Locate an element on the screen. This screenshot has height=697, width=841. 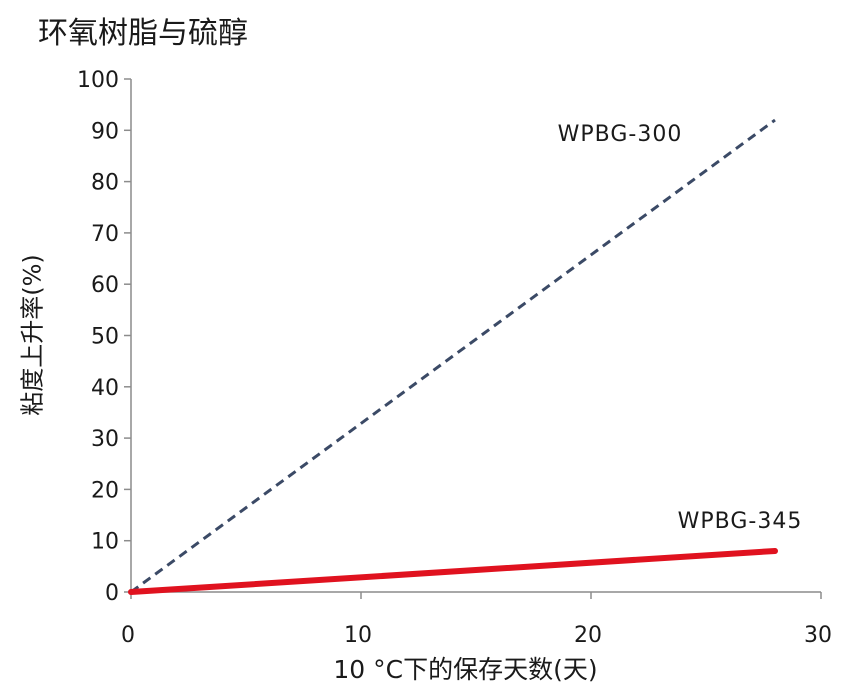
y-tick-label: 0 is located at coordinates (112, 593).